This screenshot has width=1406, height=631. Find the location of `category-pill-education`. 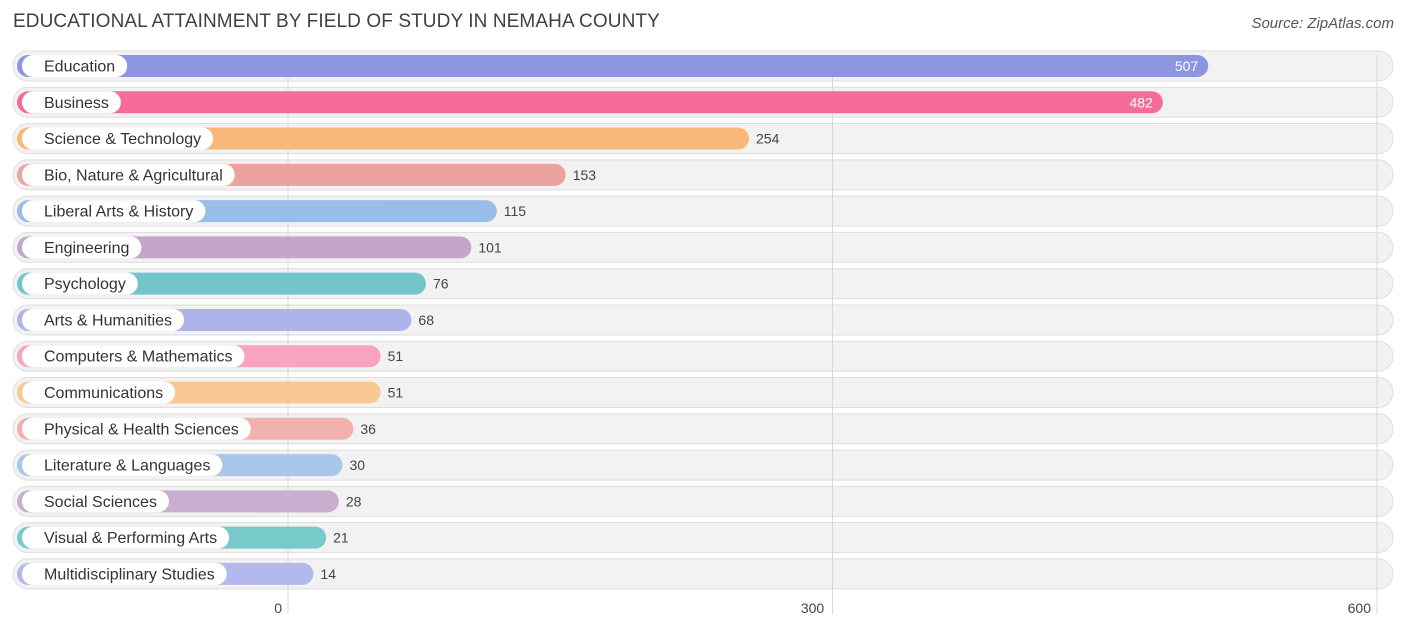

category-pill-education is located at coordinates (75, 66).